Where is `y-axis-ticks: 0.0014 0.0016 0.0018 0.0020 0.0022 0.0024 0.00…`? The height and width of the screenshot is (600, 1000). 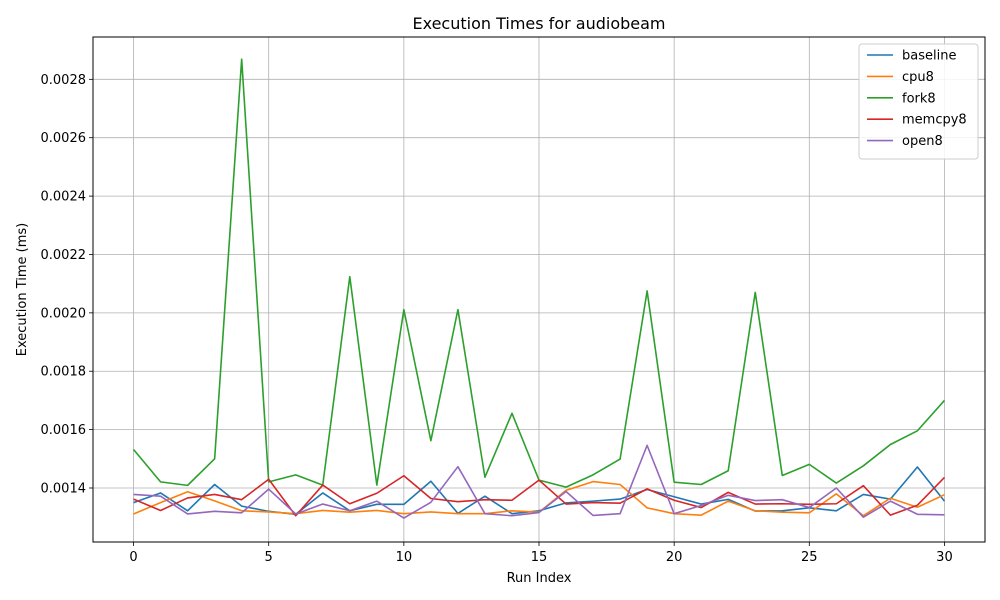
y-axis-ticks: 0.0014 0.0016 0.0018 0.0020 0.0022 0.0024 0.00… is located at coordinates (67, 284).